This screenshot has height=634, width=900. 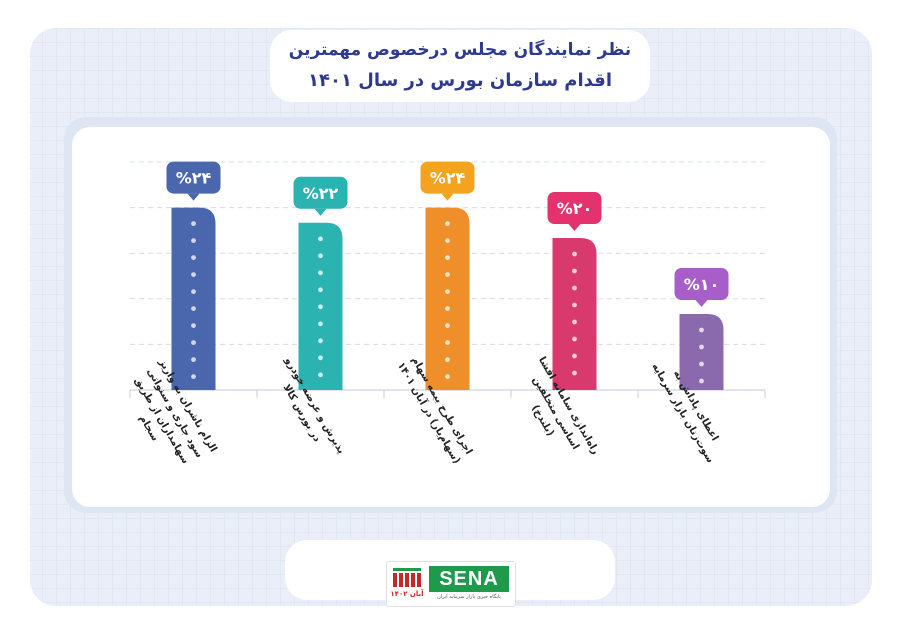 I want to click on logo-brand: SENA, so click(x=469, y=579).